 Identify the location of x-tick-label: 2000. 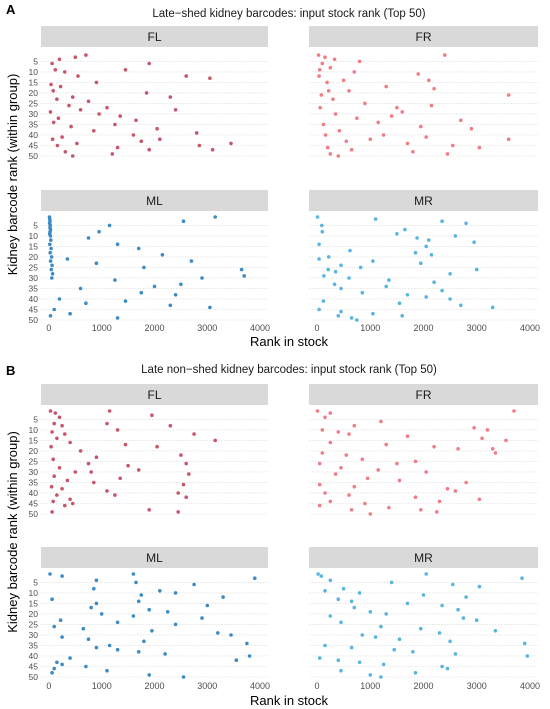
(154, 328).